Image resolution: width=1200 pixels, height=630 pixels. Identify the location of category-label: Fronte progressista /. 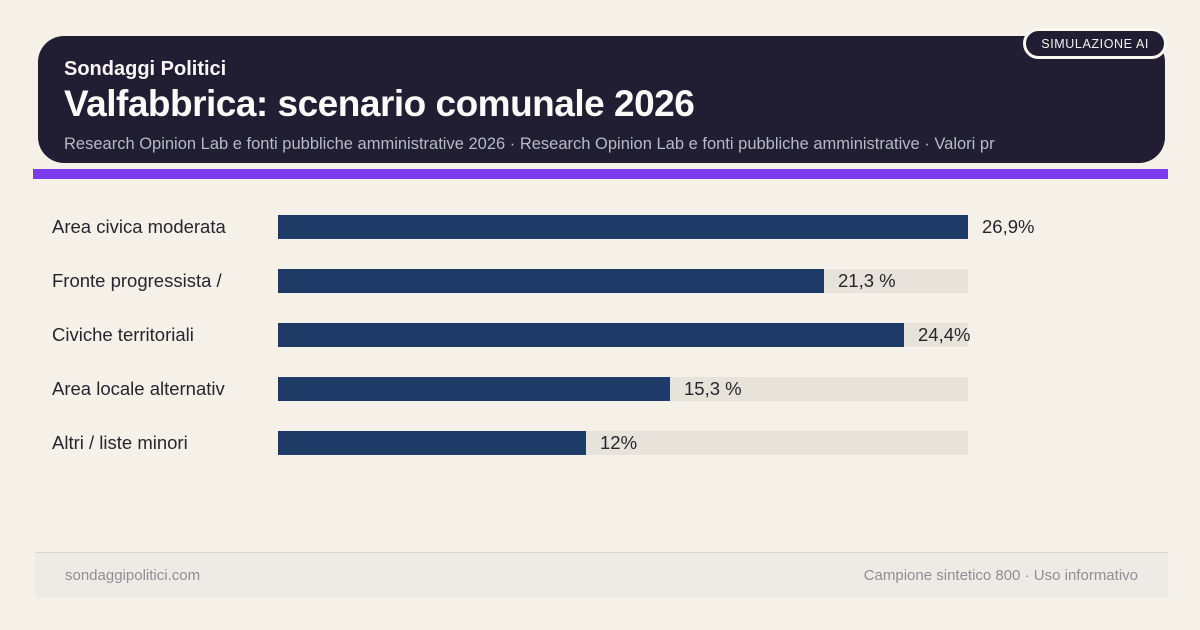
(137, 280).